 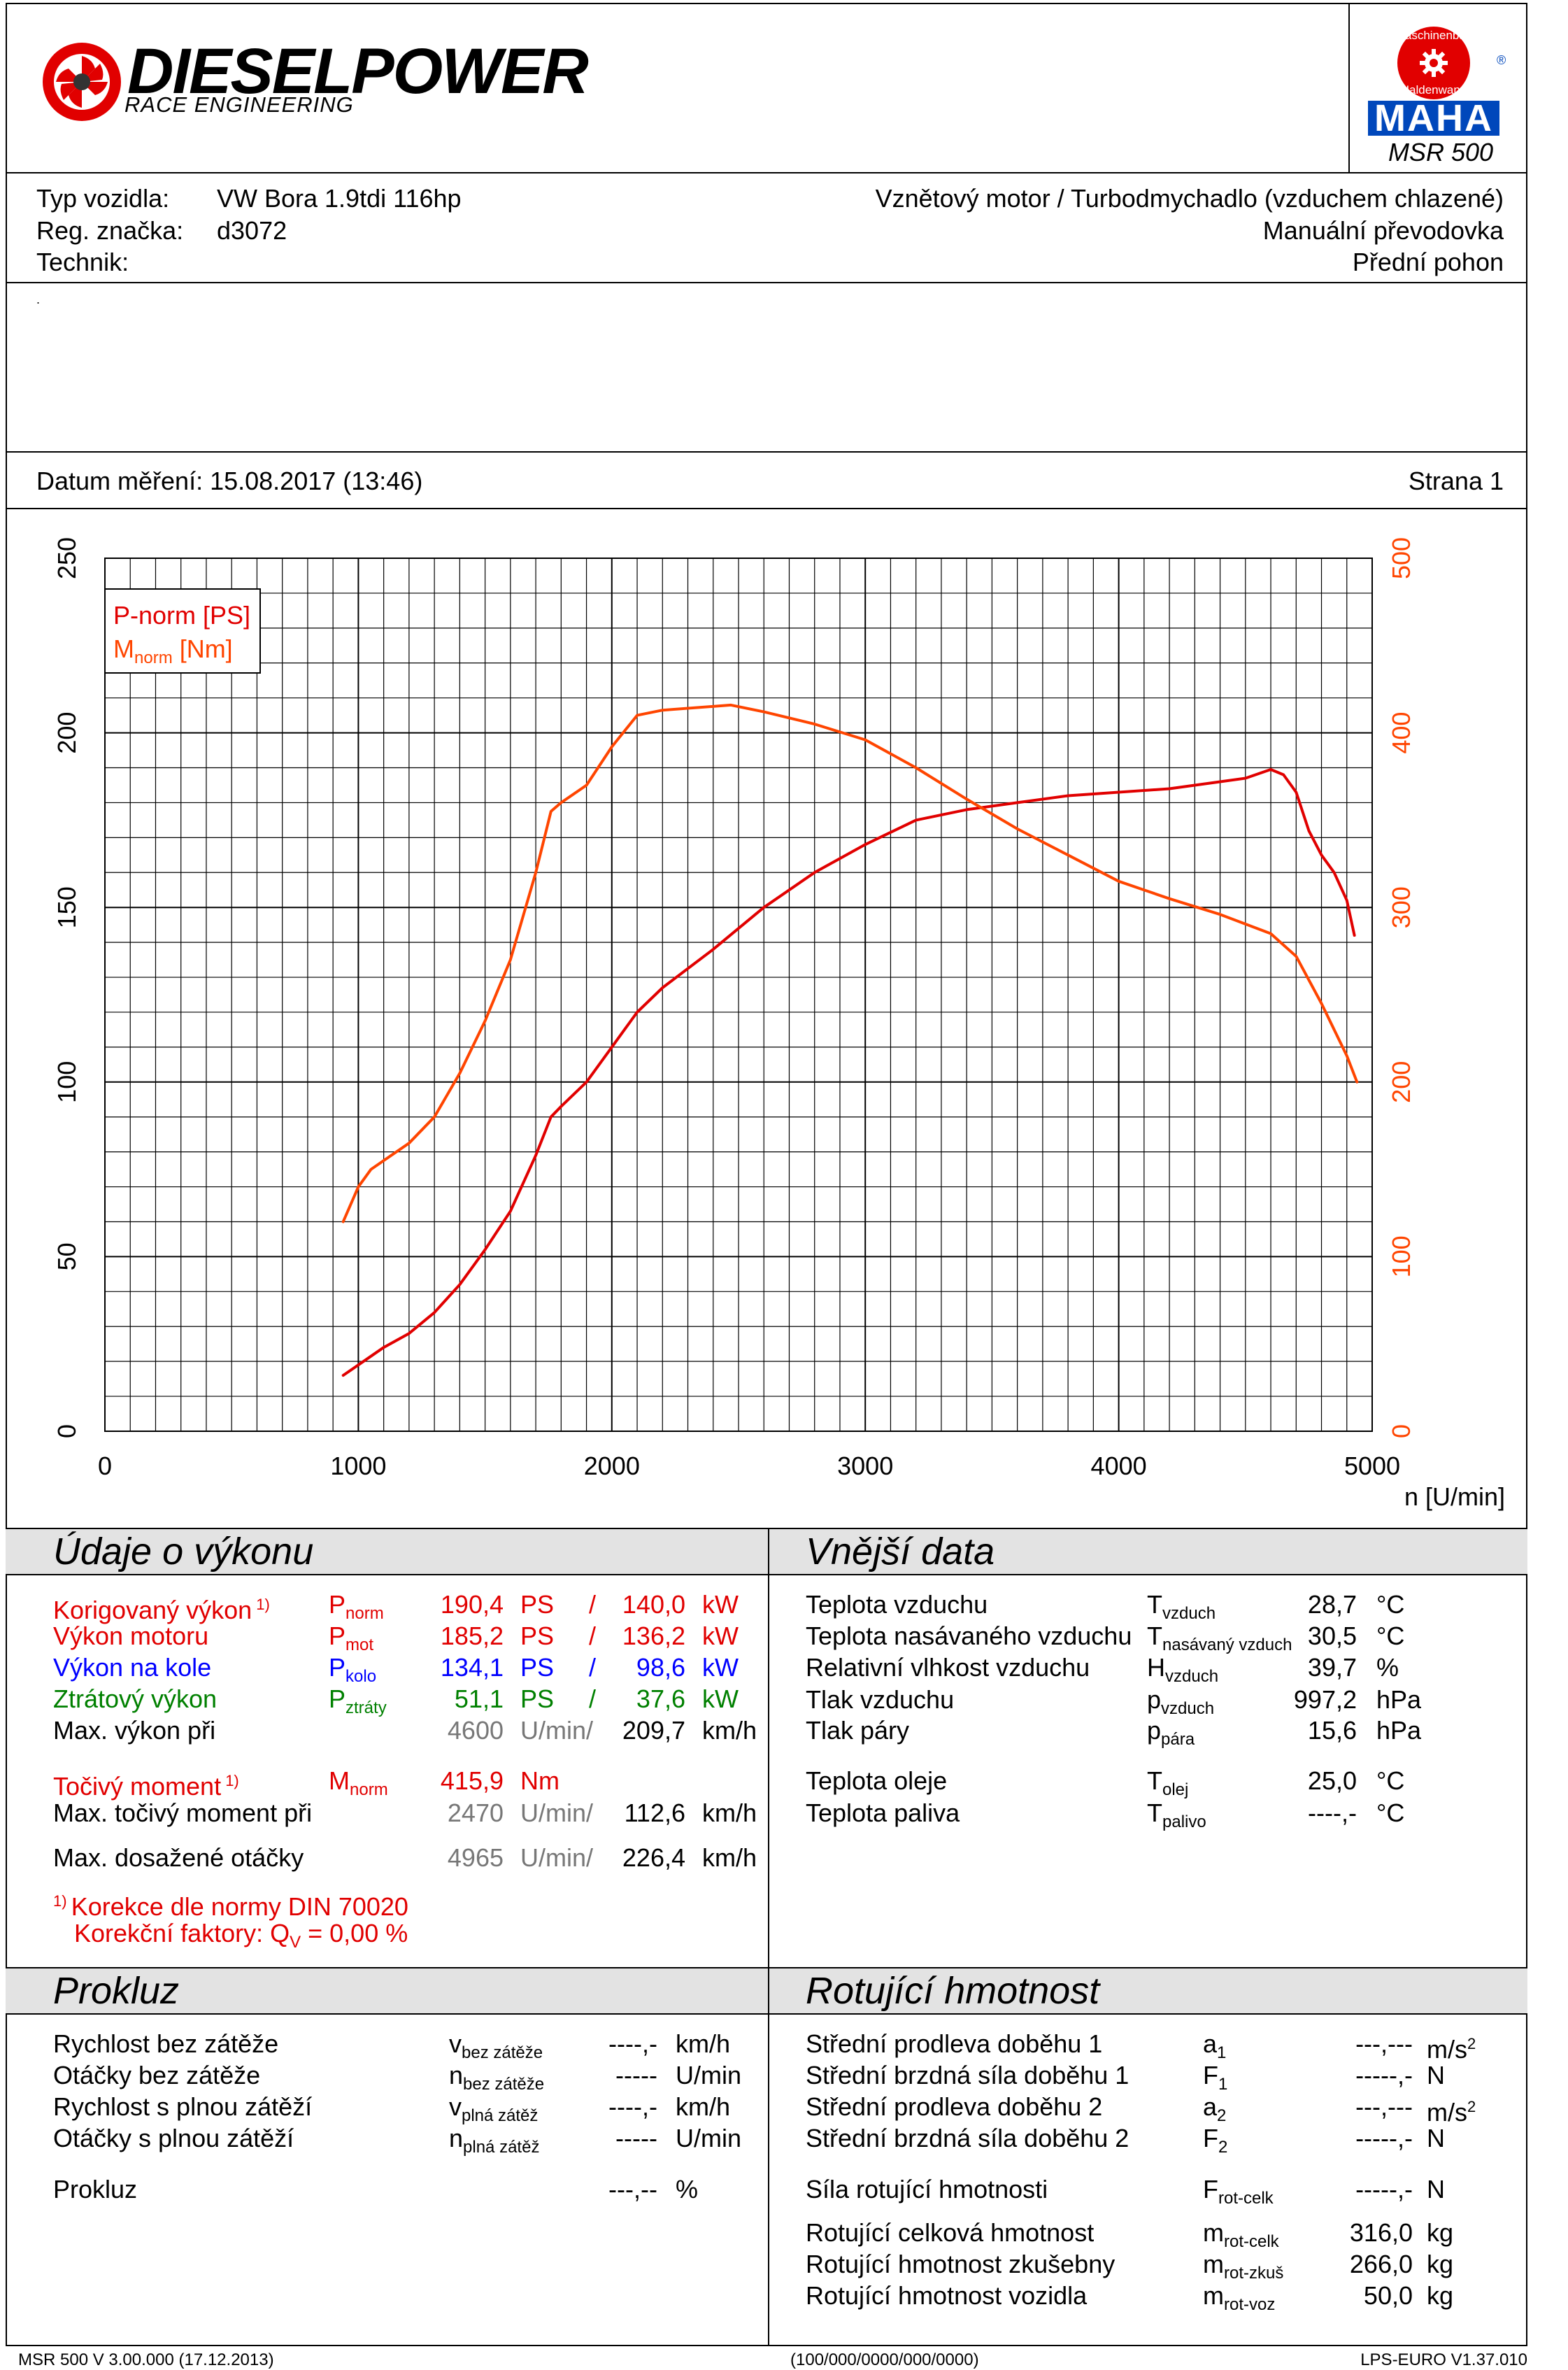 What do you see at coordinates (687, 2189) in the screenshot?
I see `slip-total-unit: %` at bounding box center [687, 2189].